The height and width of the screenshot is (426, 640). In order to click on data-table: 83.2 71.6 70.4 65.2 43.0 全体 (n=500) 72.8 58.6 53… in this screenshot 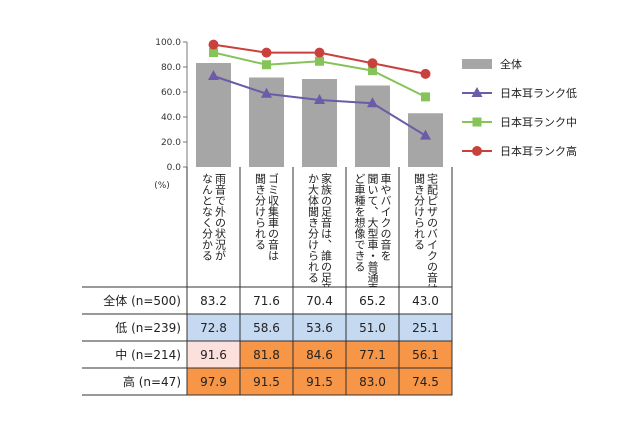, I will do `click(267, 341)`.